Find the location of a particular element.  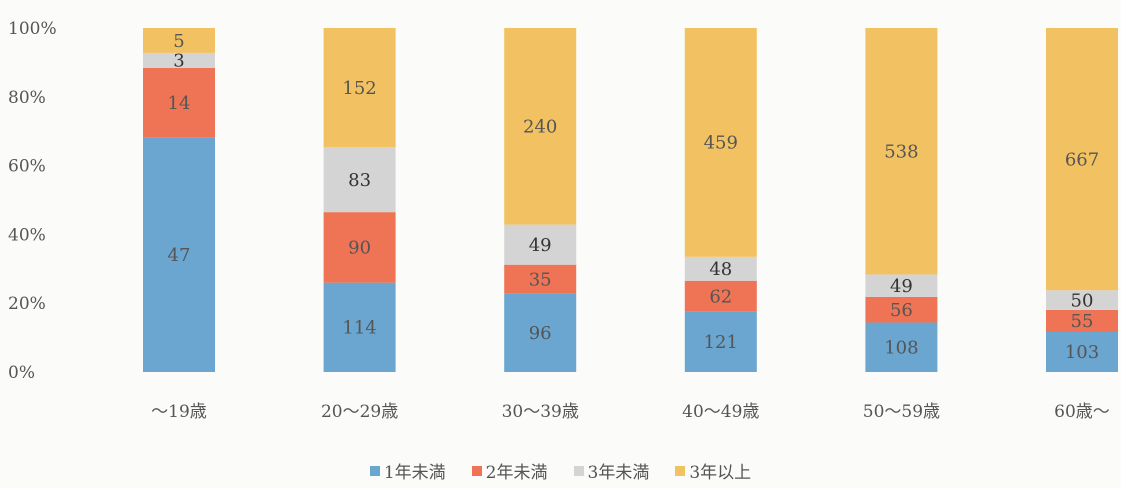

data-label: 96 is located at coordinates (540, 333).